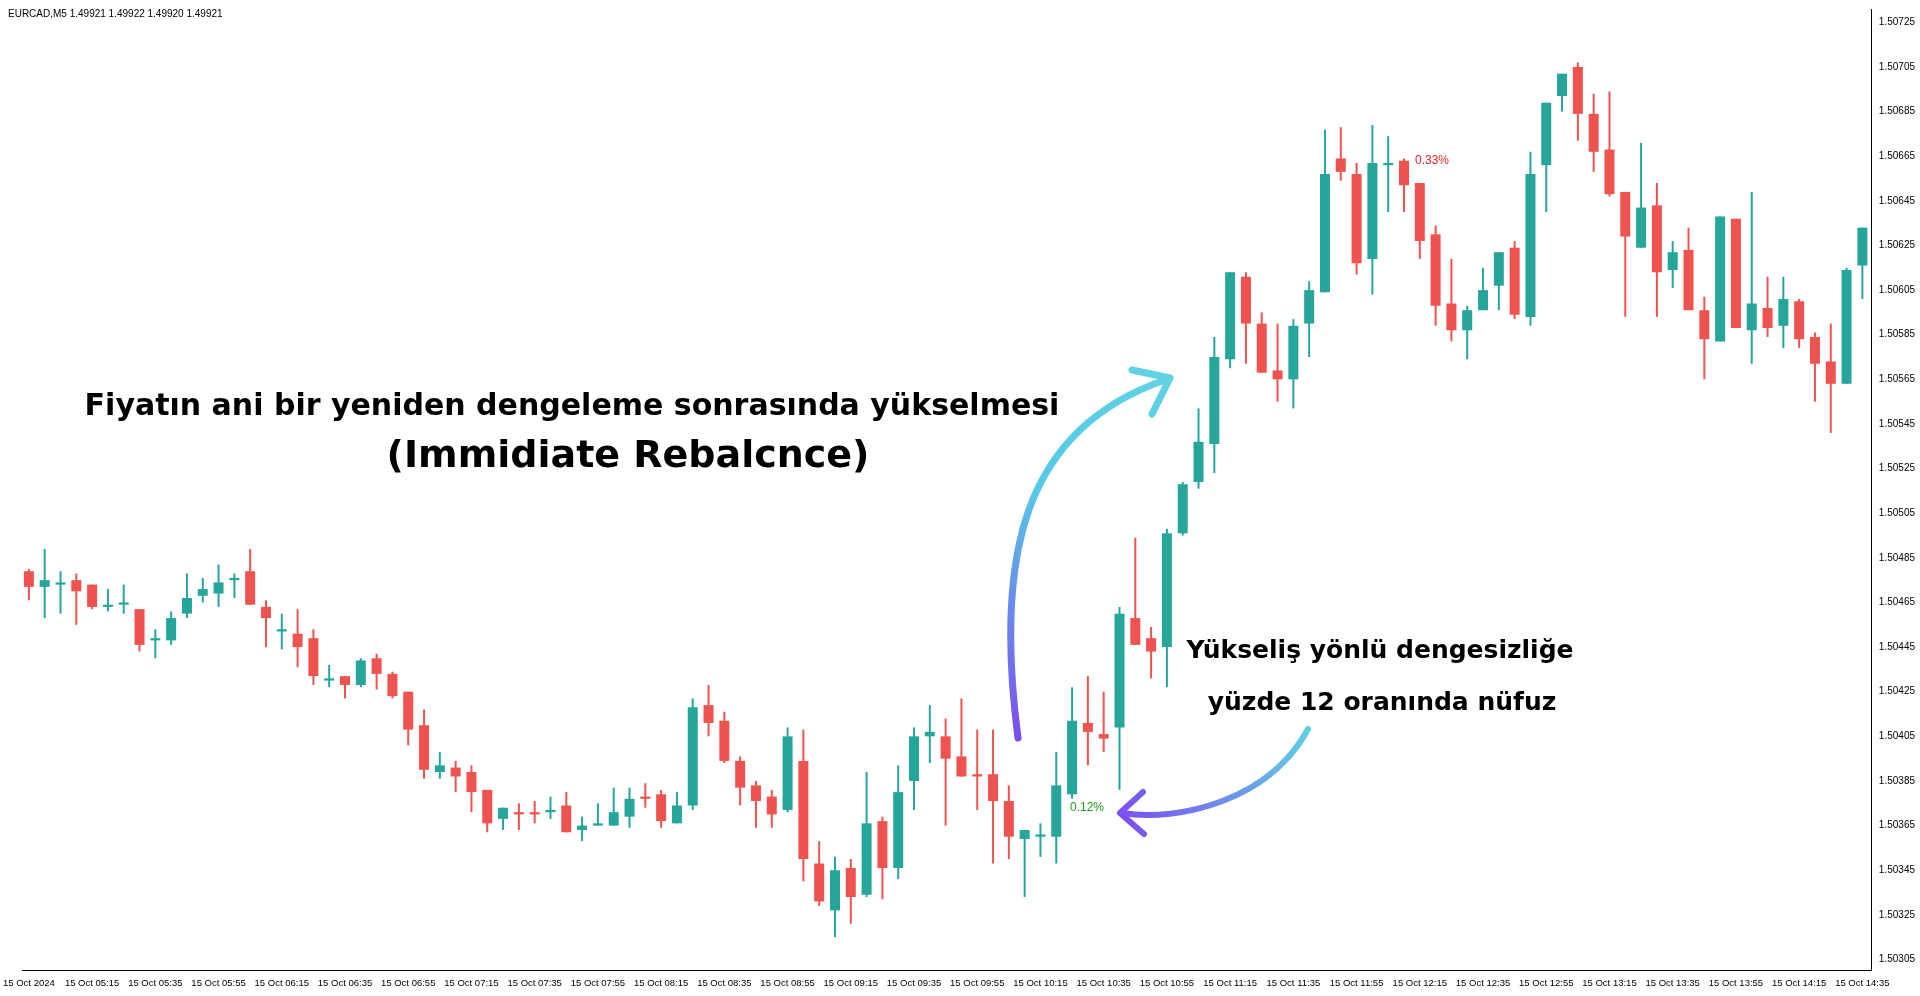  I want to click on x-tick-label: 15 Oct 14:35, so click(1862, 982).